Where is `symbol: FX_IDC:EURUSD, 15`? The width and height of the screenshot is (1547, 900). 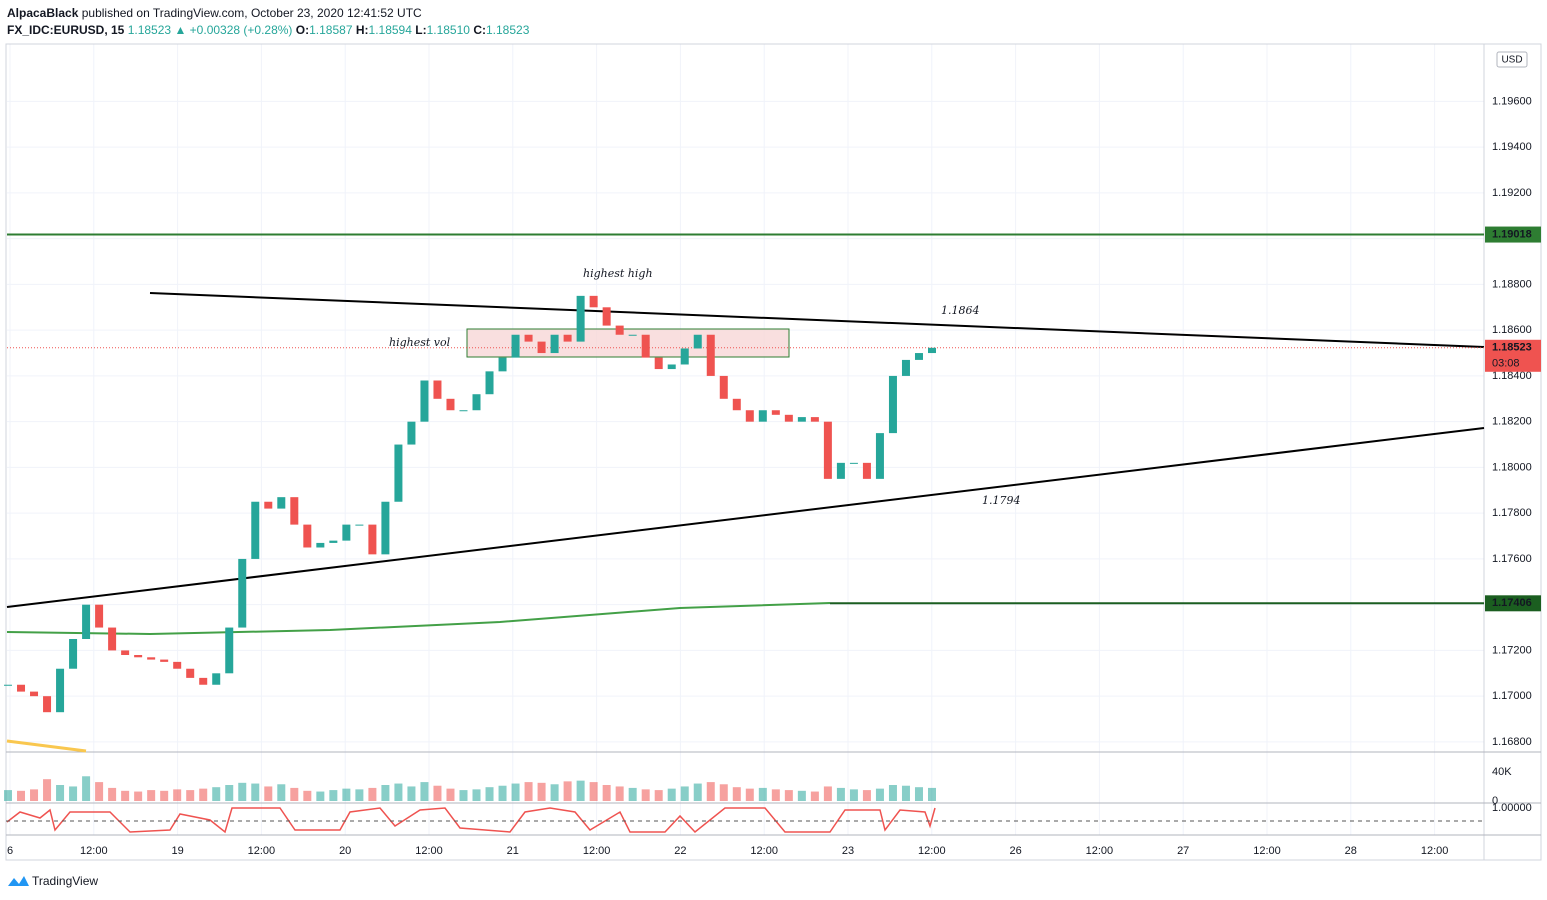
symbol: FX_IDC:EURUSD, 15 is located at coordinates (66, 30).